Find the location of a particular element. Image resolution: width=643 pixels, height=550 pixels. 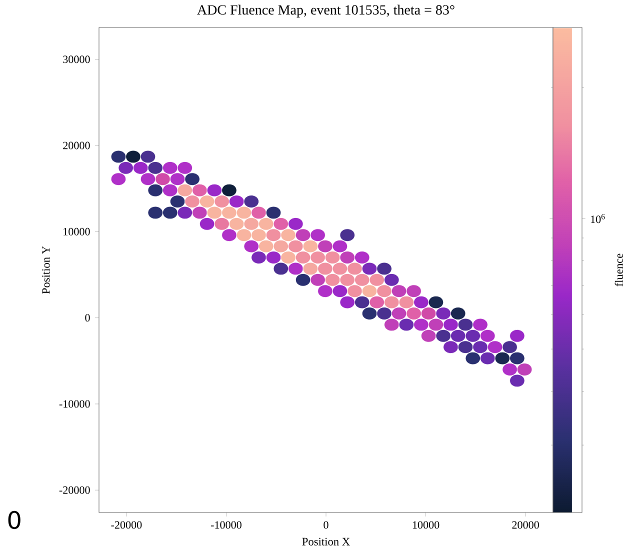

y-tick-label: -20000 is located at coordinates (74, 490).